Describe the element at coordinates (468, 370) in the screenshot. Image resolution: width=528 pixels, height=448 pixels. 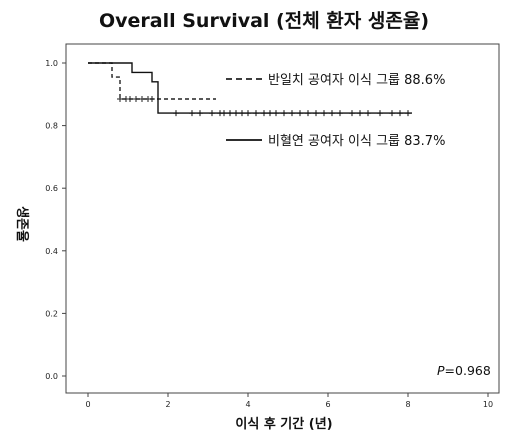
I see `p-value-number: =0.968` at that location.